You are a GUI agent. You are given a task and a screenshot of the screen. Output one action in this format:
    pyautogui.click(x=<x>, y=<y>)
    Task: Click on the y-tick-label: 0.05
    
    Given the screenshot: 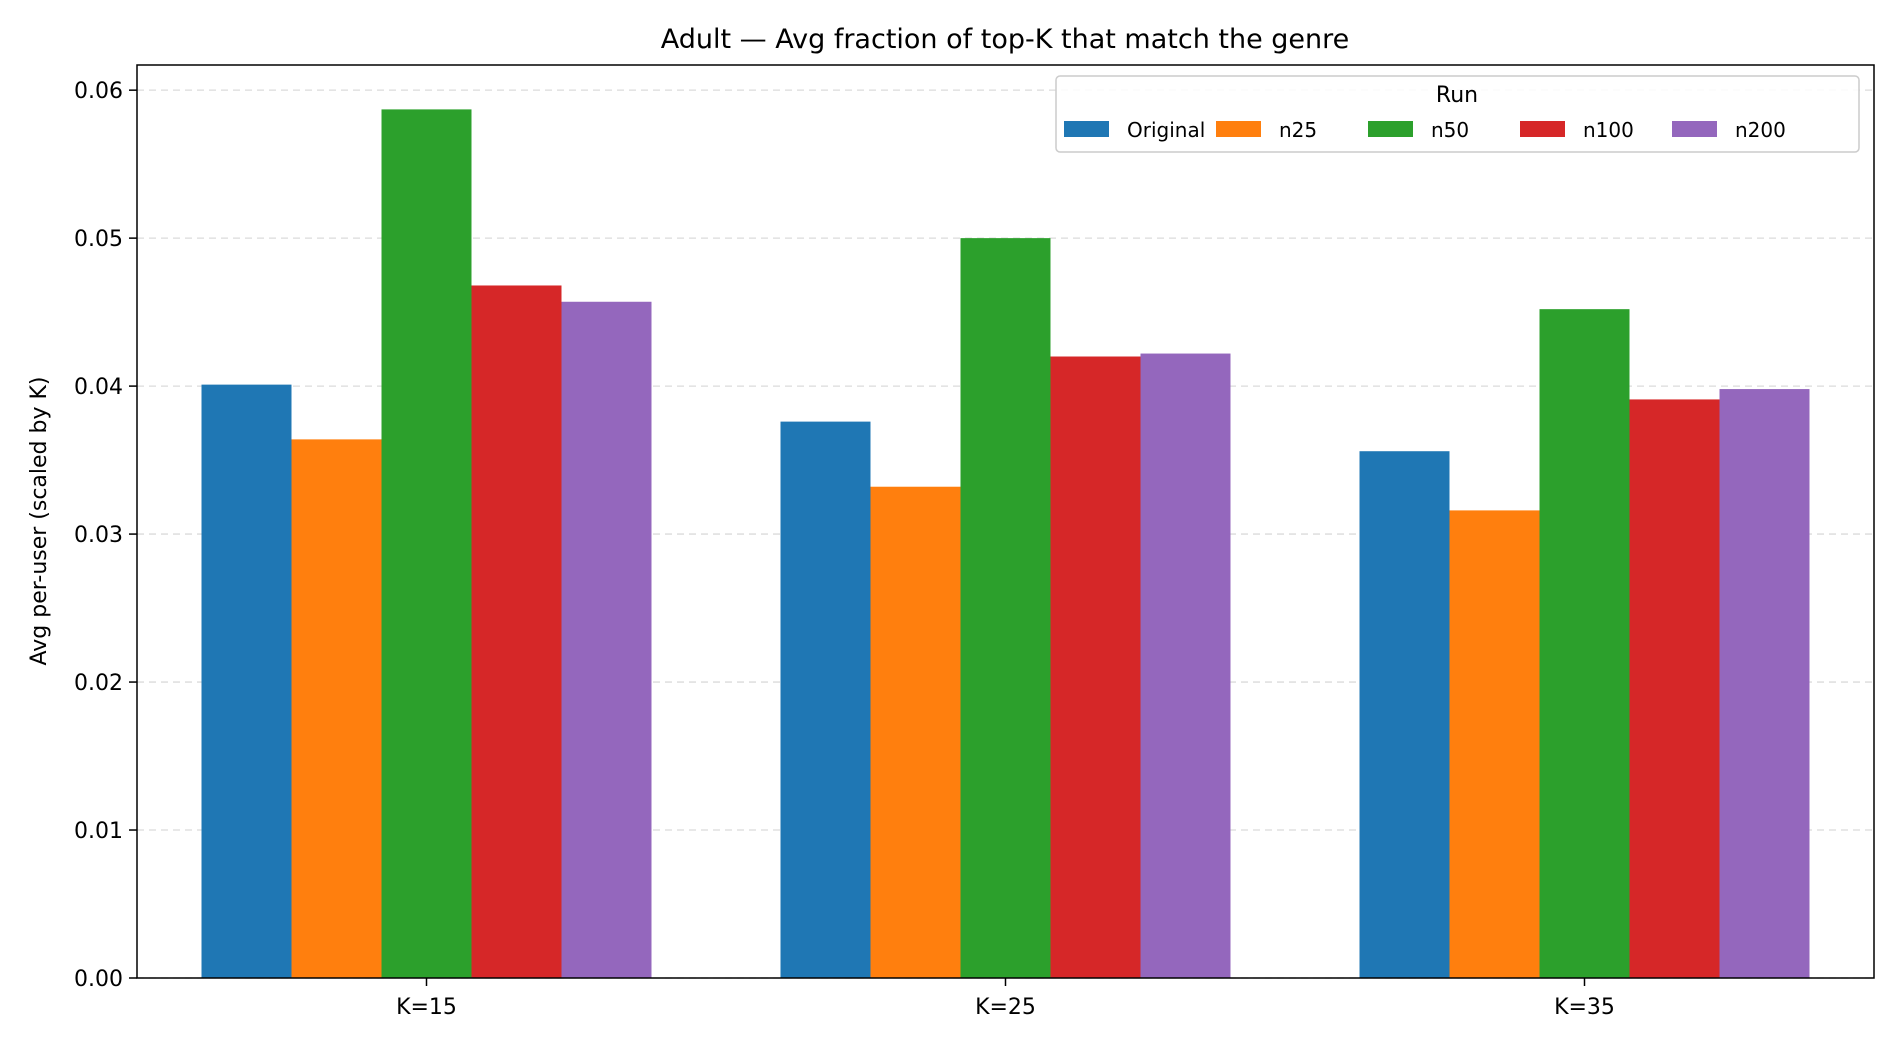 What is the action you would take?
    pyautogui.click(x=98, y=239)
    